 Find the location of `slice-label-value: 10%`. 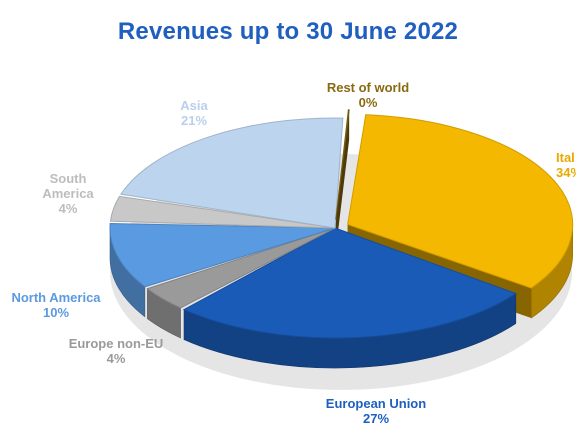

slice-label-value: 10% is located at coordinates (56, 312).